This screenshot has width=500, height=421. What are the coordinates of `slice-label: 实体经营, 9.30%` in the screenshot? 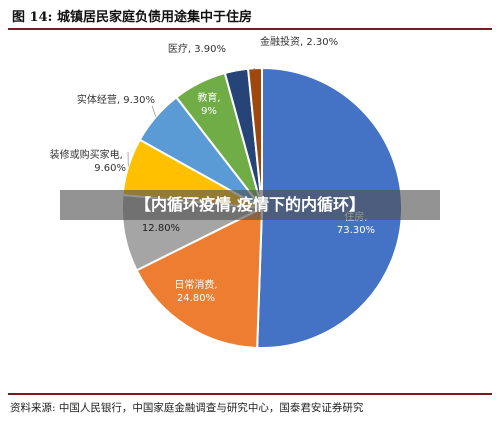 It's located at (116, 99).